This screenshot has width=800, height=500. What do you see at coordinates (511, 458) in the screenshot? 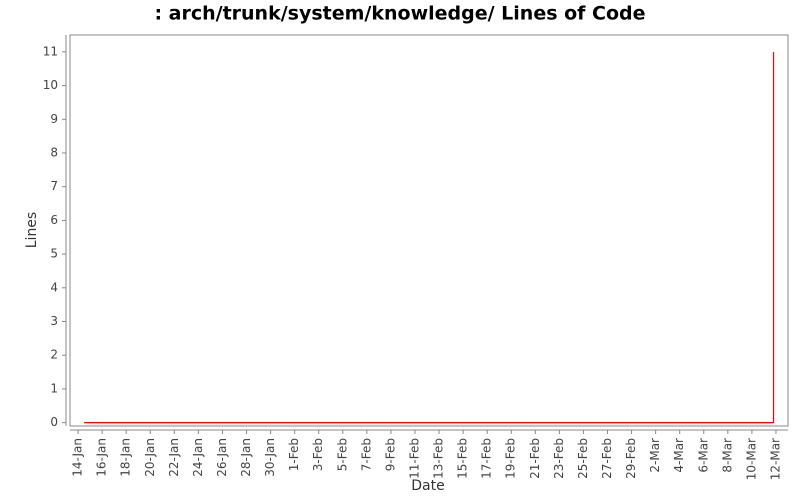
I see `x-tick-label: 19-Feb` at bounding box center [511, 458].